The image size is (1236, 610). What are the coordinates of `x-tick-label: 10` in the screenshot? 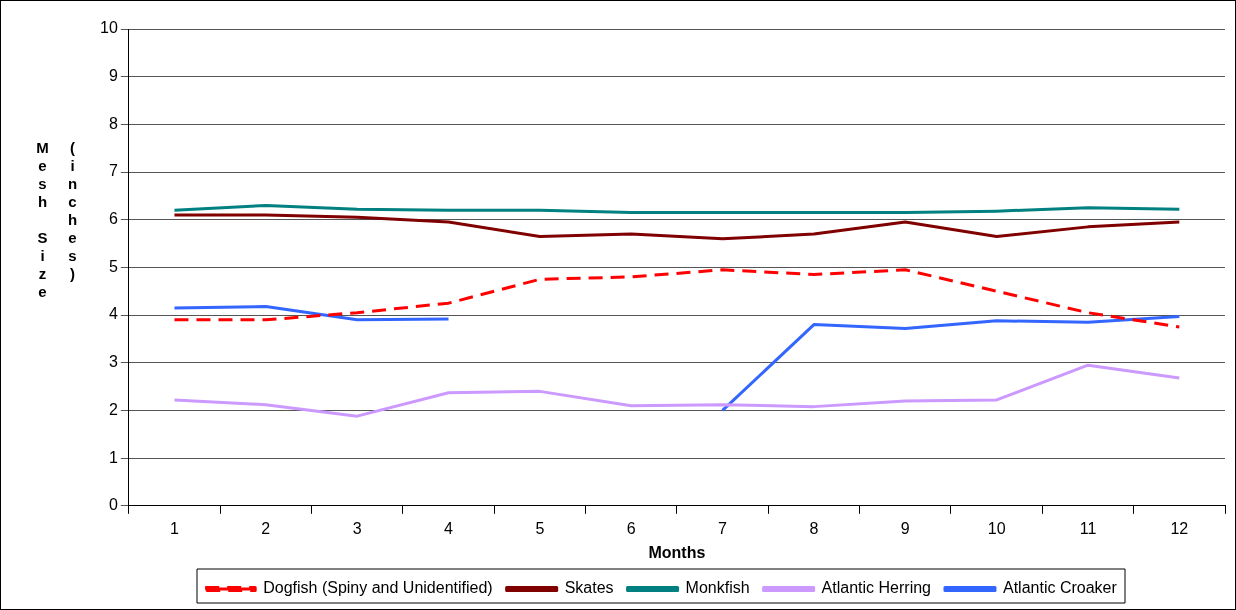 It's located at (996, 529).